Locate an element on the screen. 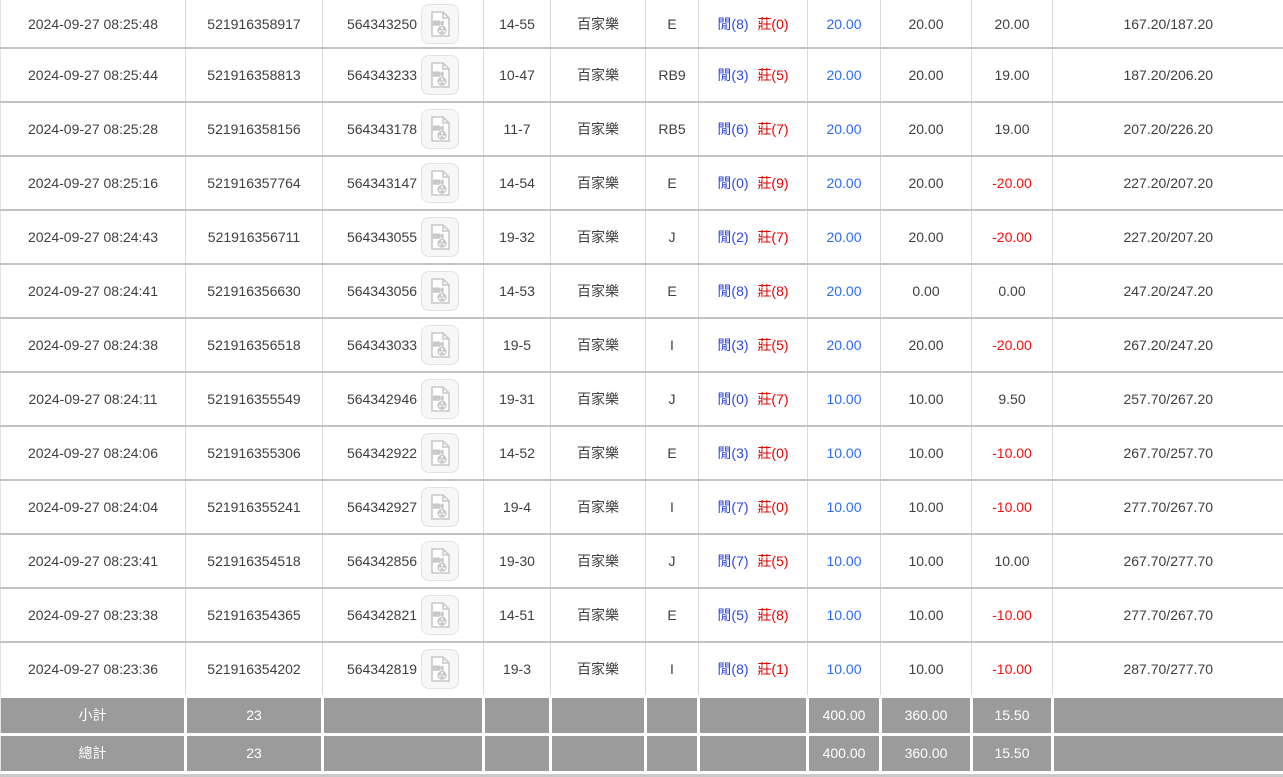 The width and height of the screenshot is (1283, 777). bet-id-cell: 521916356518 is located at coordinates (254, 345).